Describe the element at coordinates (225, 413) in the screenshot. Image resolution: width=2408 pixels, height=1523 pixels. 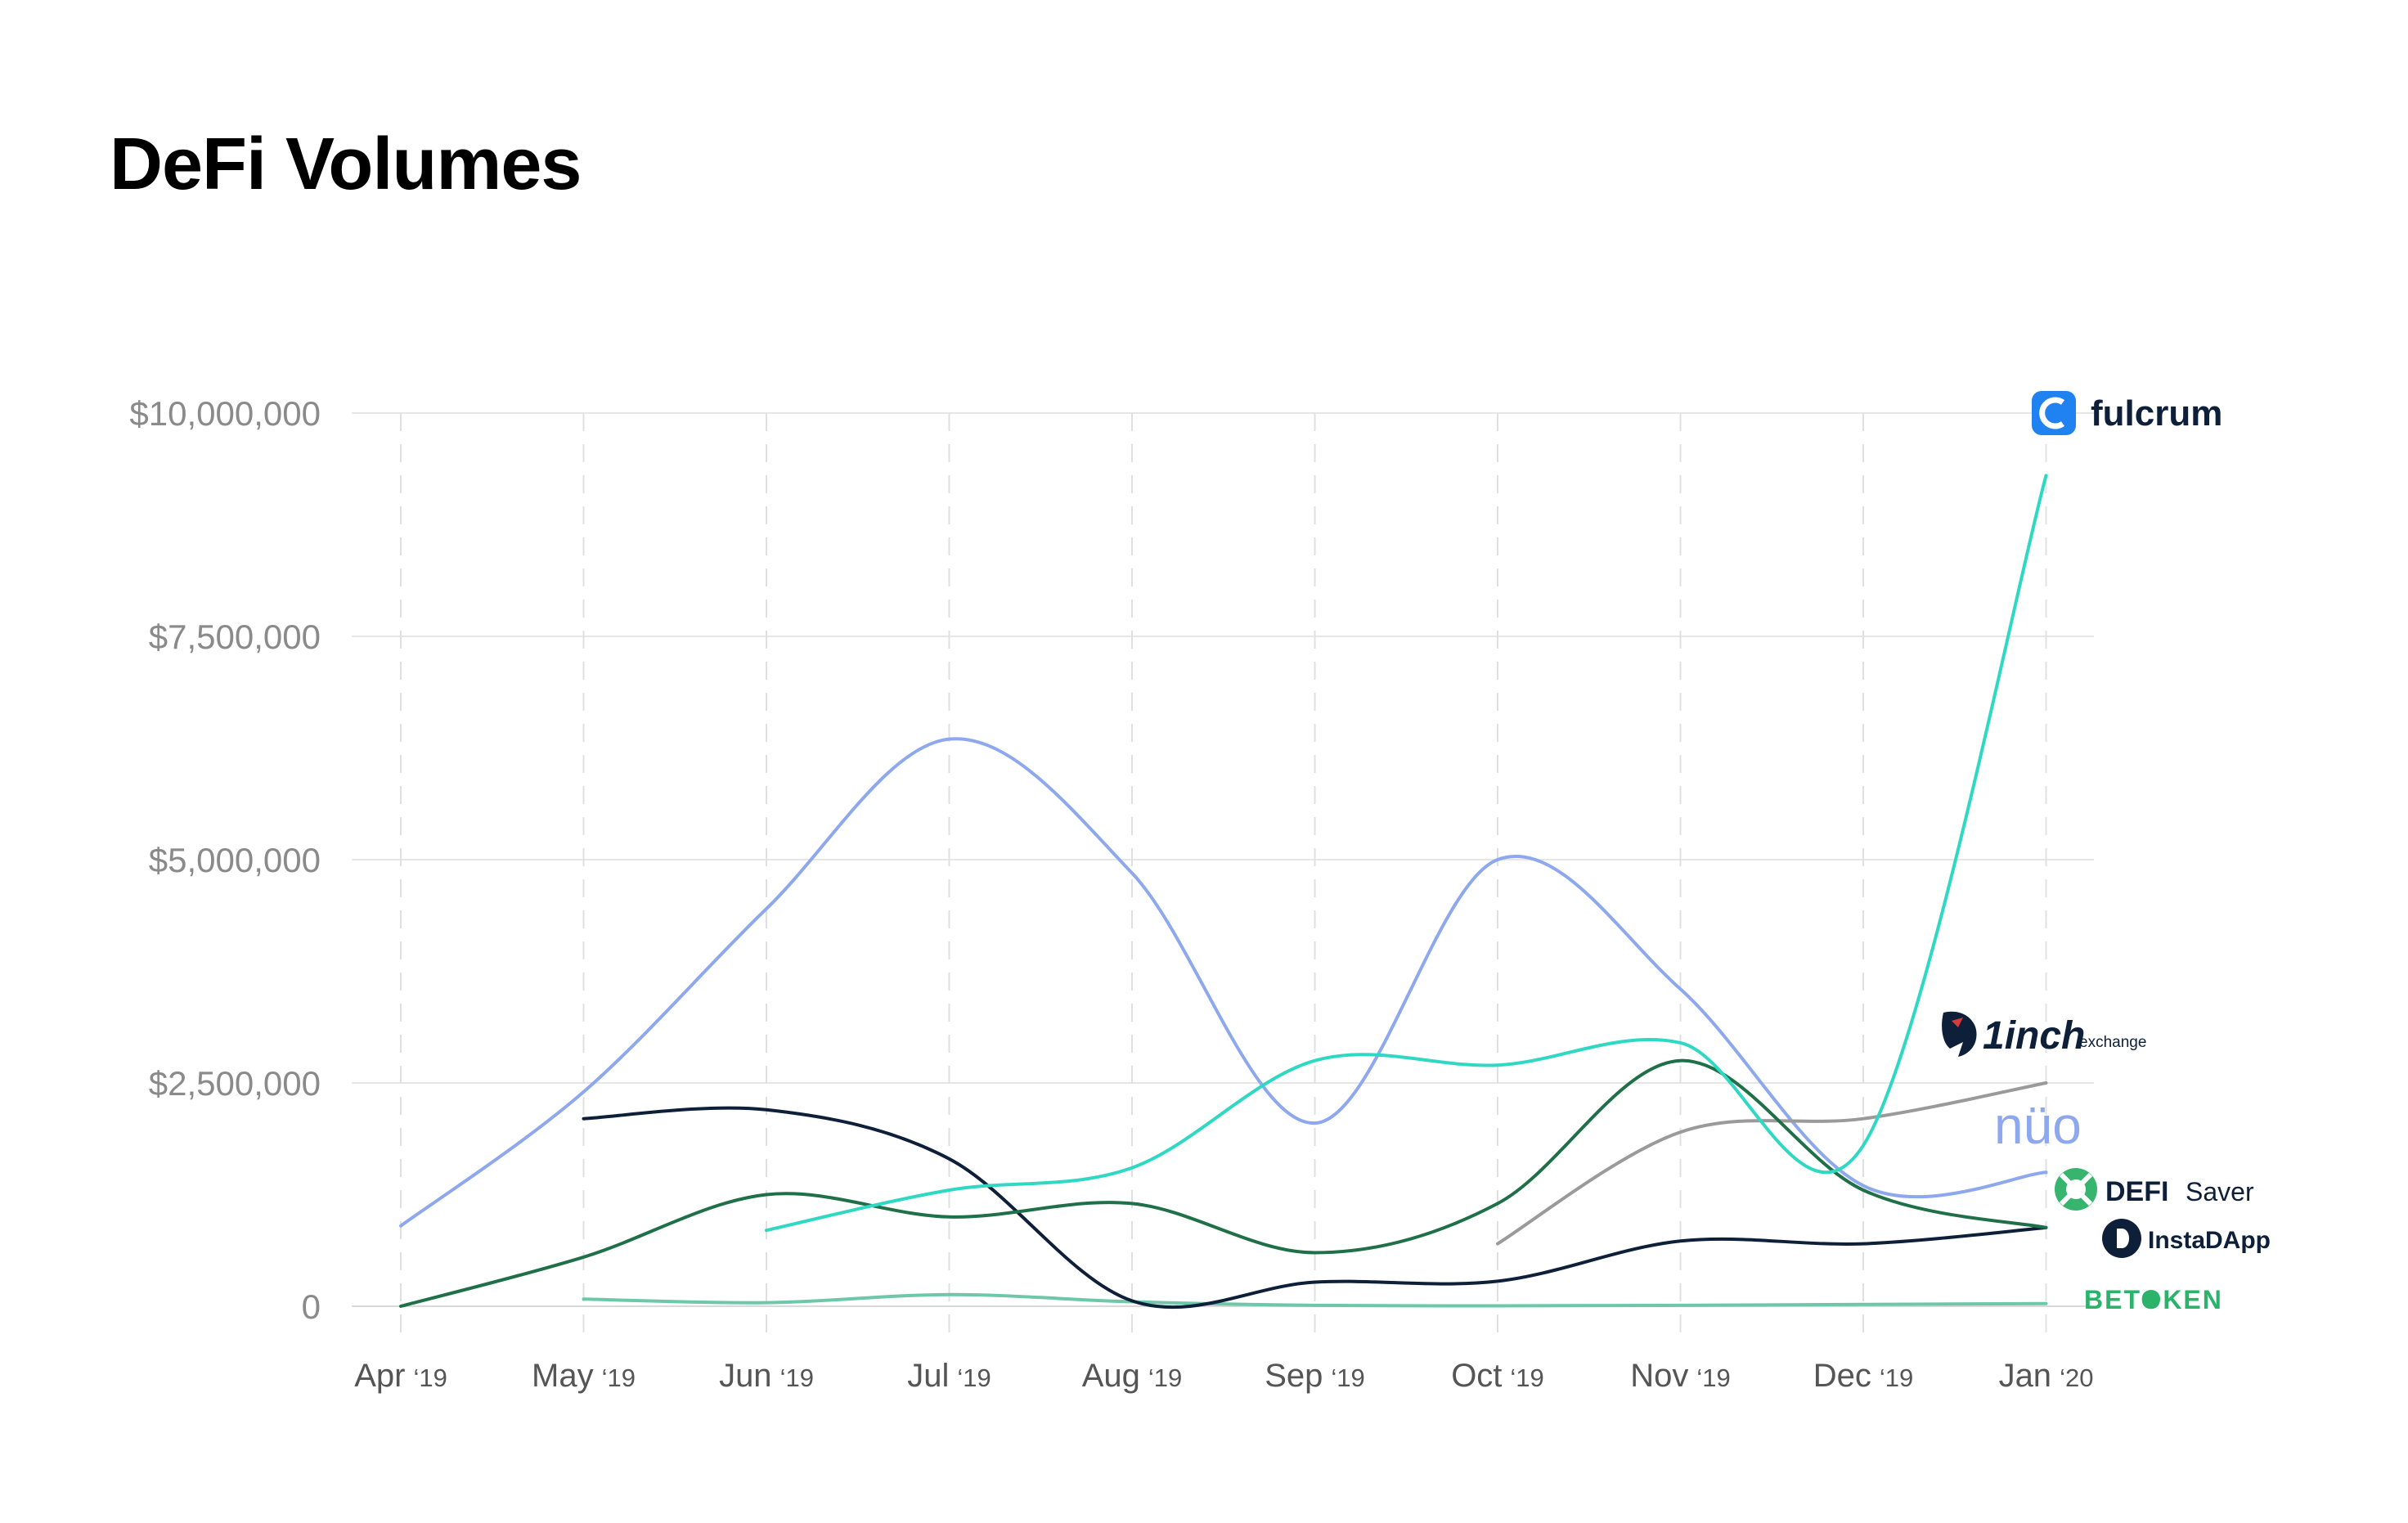
I see `y-tick-label: $10,000,000` at that location.